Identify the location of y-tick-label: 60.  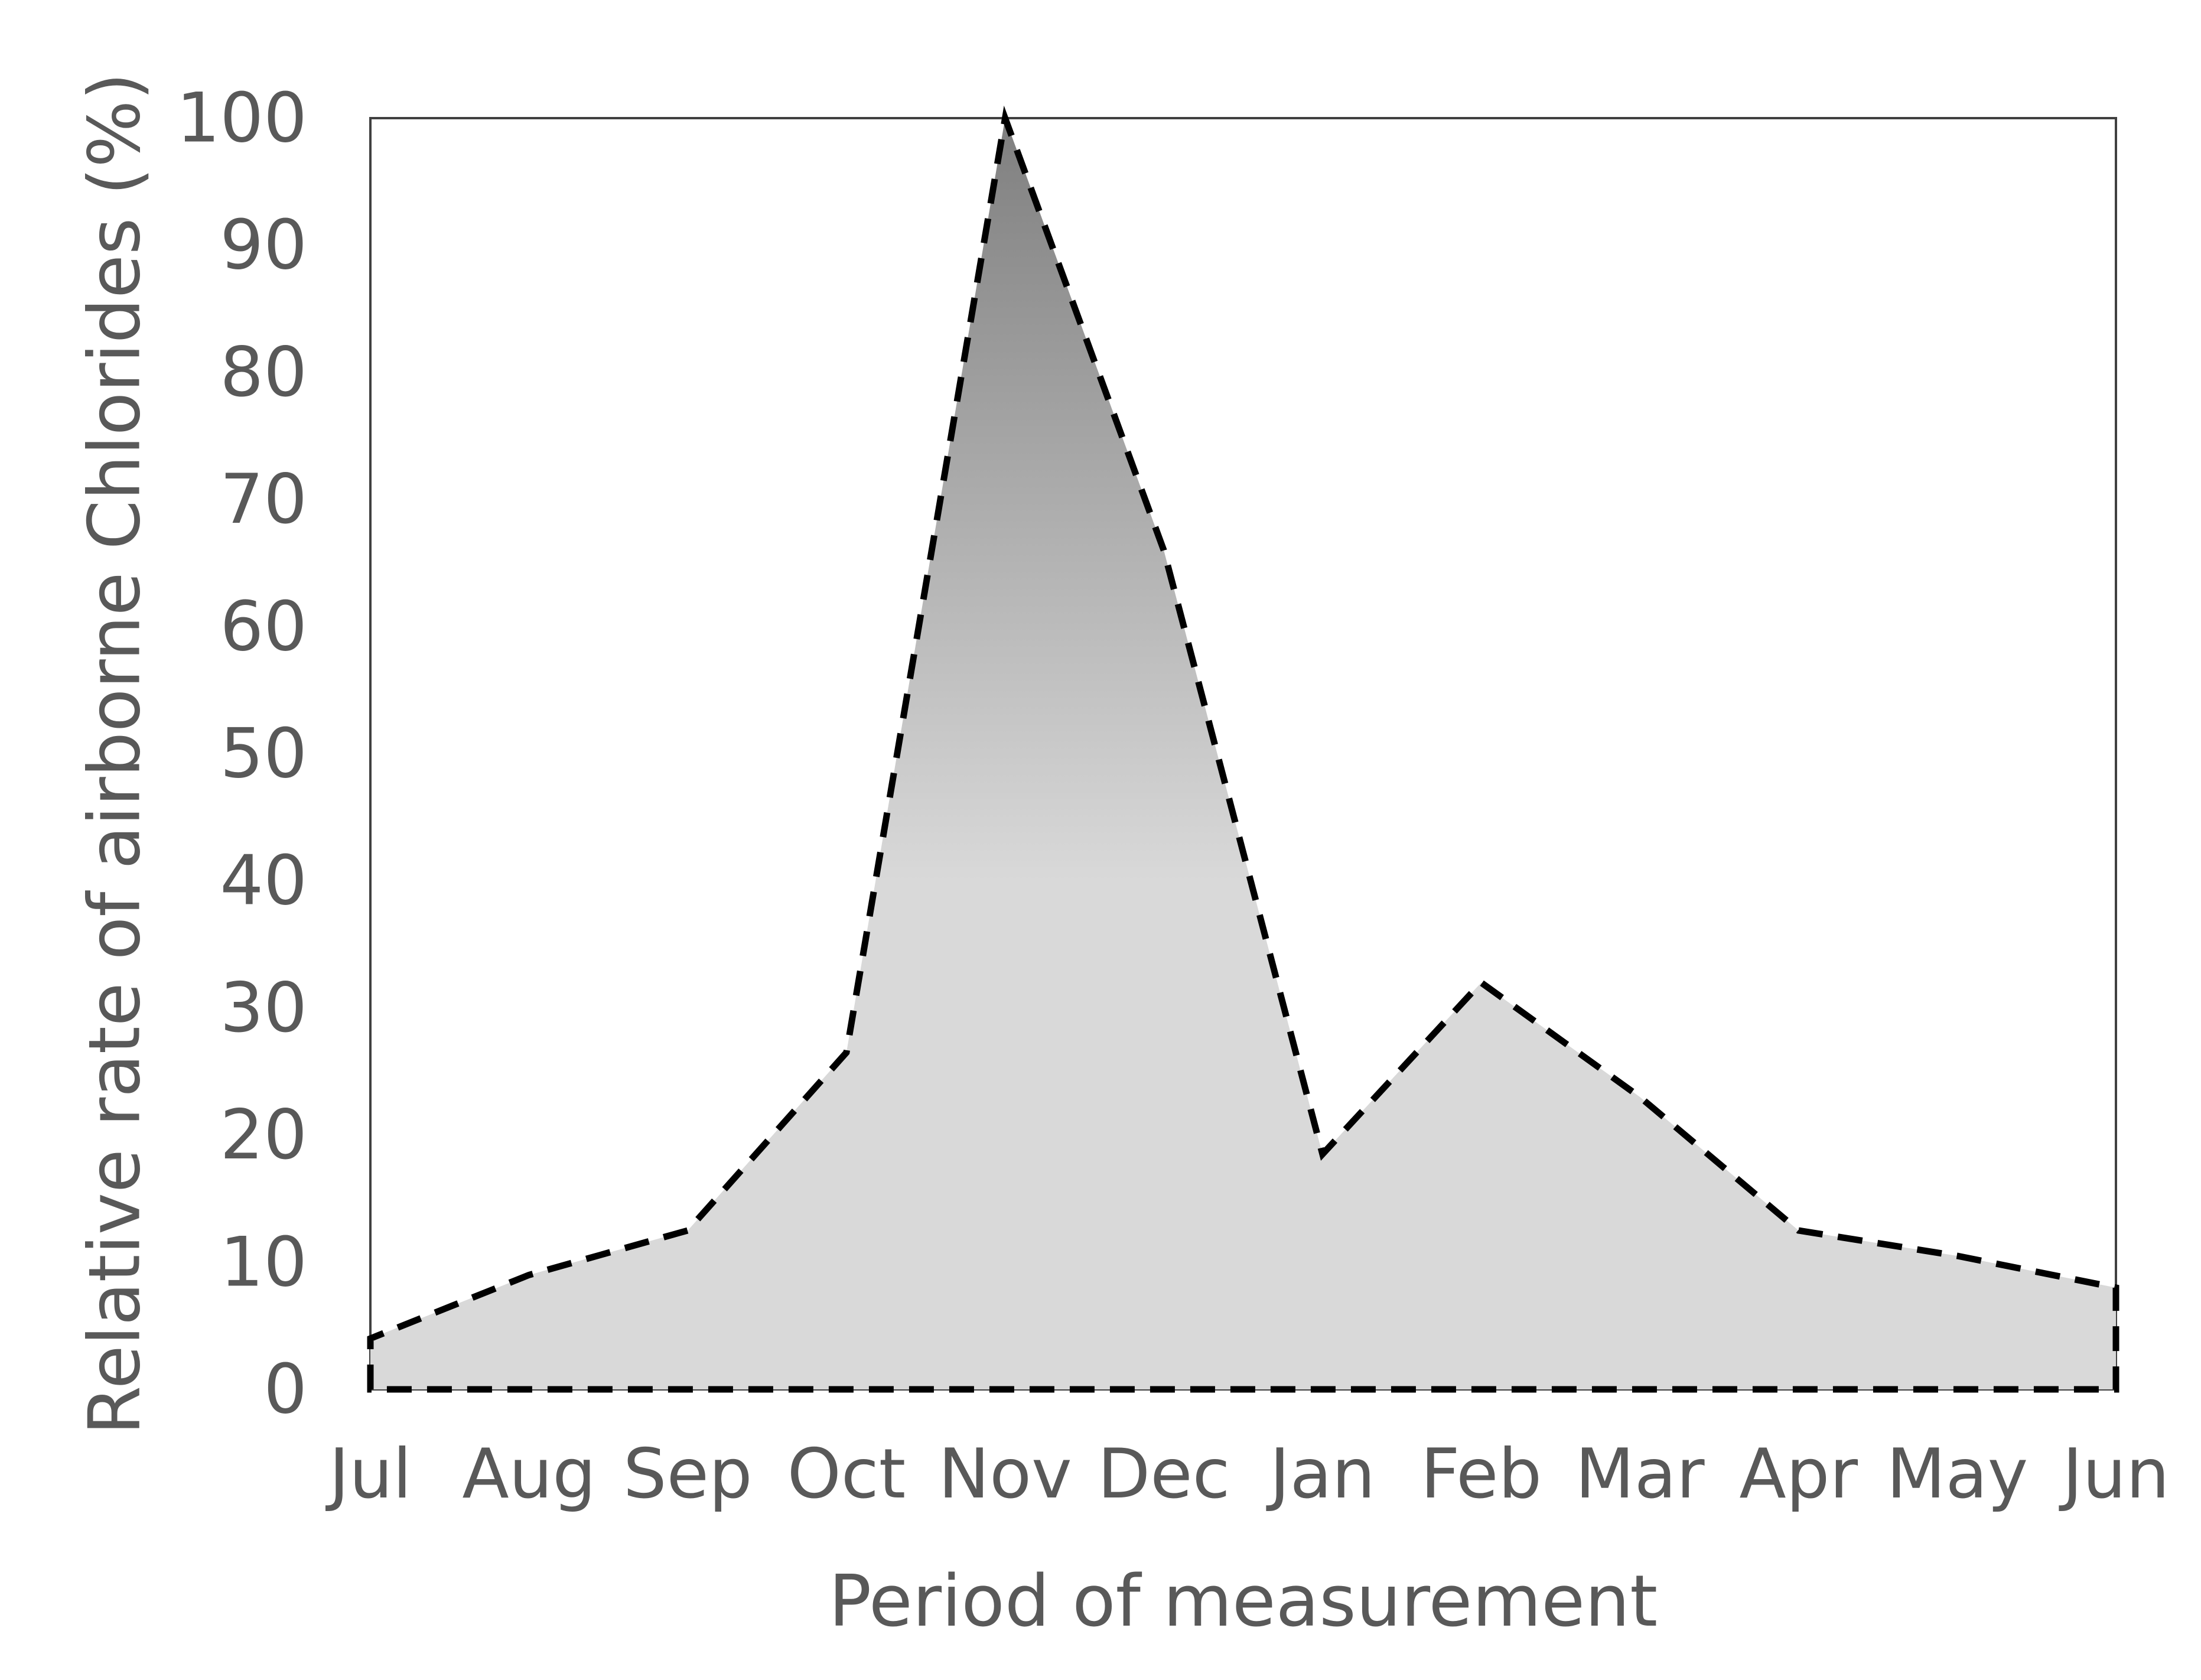
(263, 626).